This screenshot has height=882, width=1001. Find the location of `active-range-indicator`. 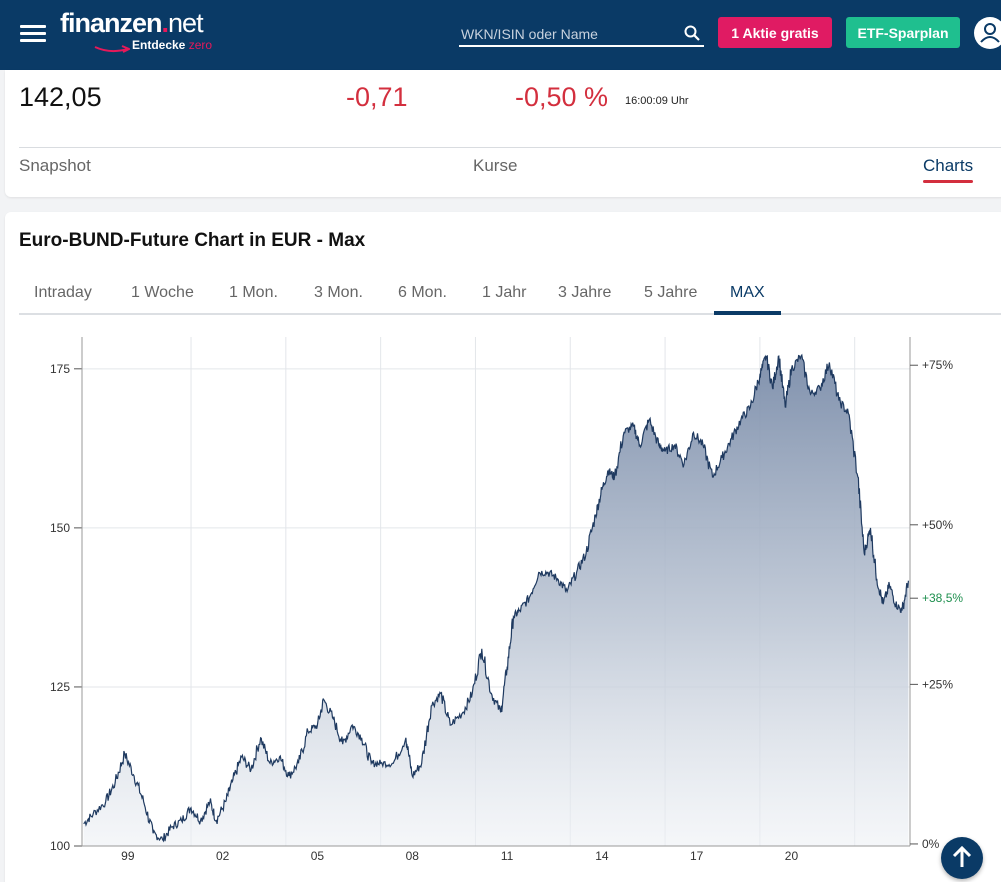

active-range-indicator is located at coordinates (747, 313).